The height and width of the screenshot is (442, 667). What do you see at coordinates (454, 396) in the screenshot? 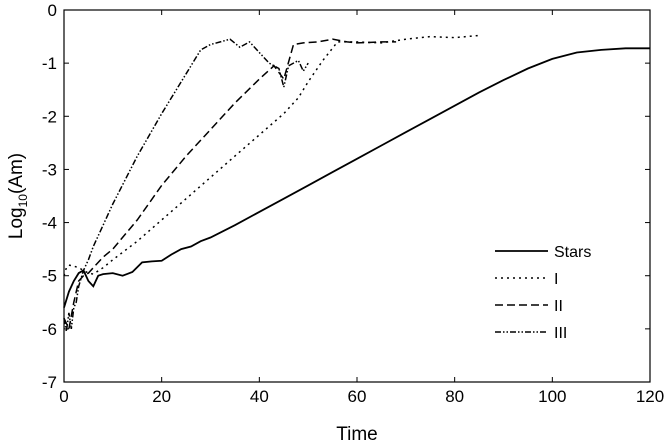
I see `x-tick-label-4: 80` at bounding box center [454, 396].